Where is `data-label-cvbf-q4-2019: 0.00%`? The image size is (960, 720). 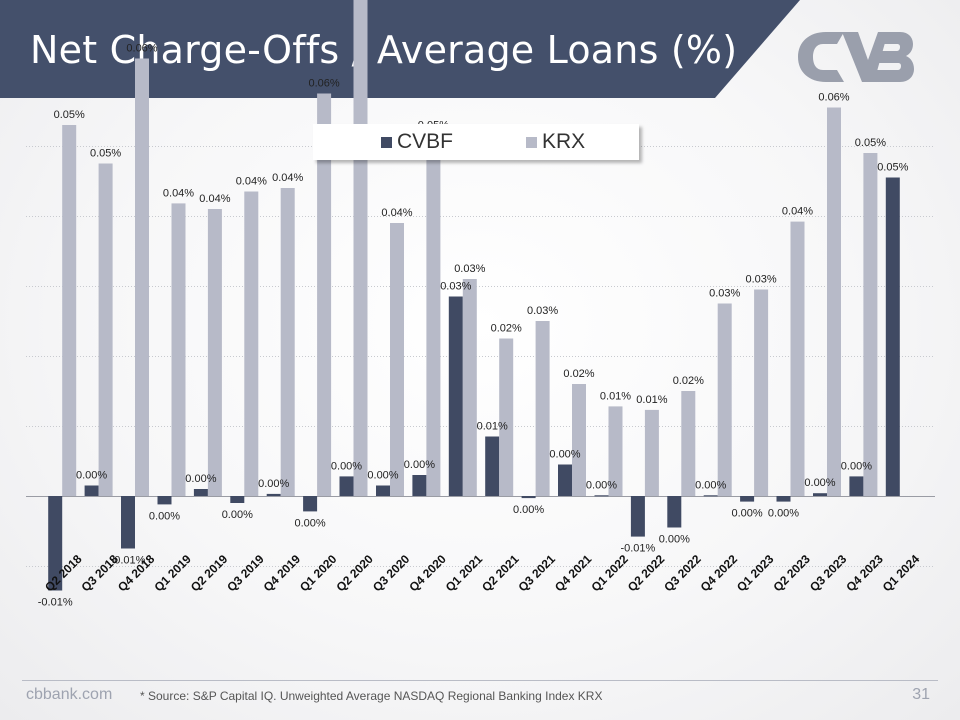
data-label-cvbf-q4-2019: 0.00% is located at coordinates (273, 484).